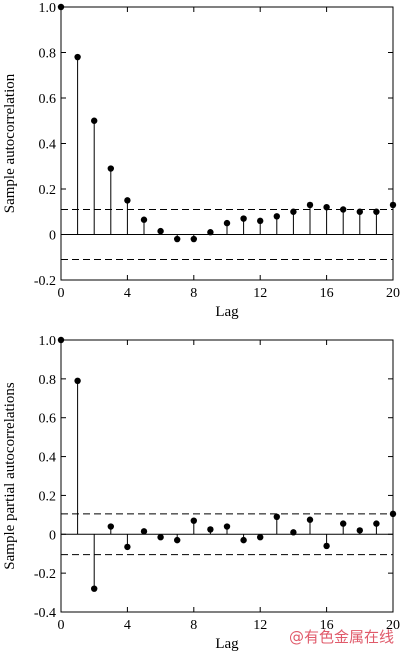 This screenshot has width=400, height=653. What do you see at coordinates (341, 637) in the screenshot?
I see `watermark: @有色金属在线` at bounding box center [341, 637].